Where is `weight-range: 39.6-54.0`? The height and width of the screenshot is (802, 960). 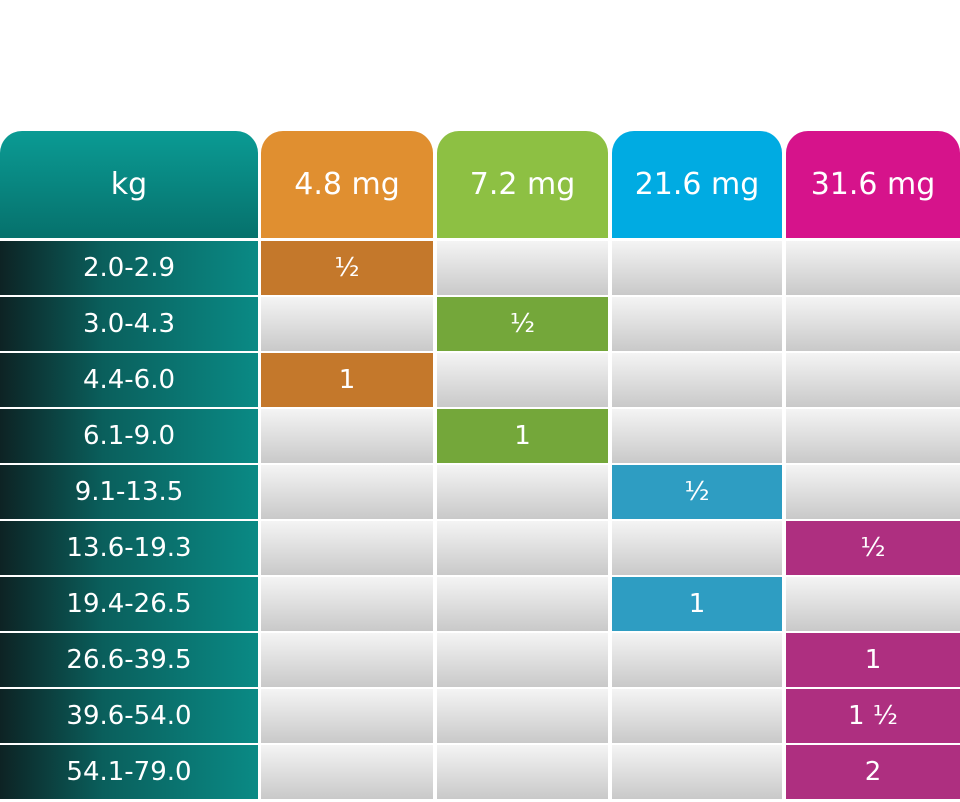
weight-range: 39.6-54.0 is located at coordinates (129, 716).